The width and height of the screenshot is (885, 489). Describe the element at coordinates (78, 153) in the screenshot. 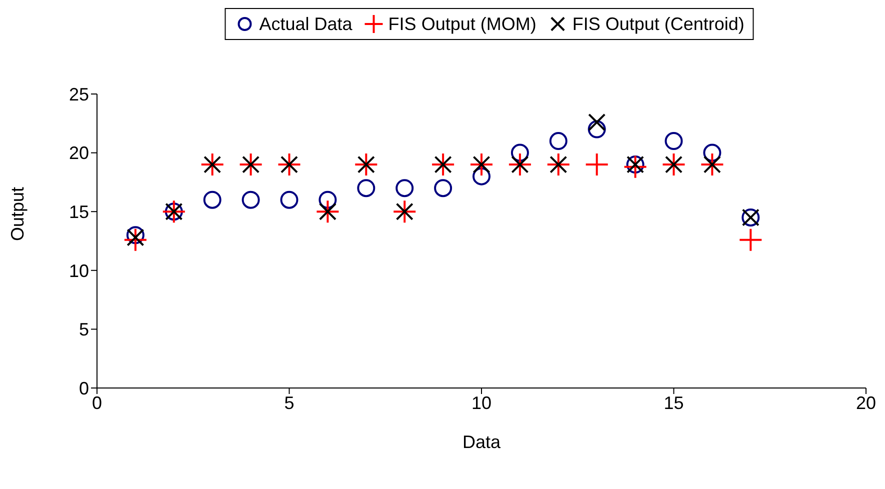

I see `y-tick-label: 20` at that location.